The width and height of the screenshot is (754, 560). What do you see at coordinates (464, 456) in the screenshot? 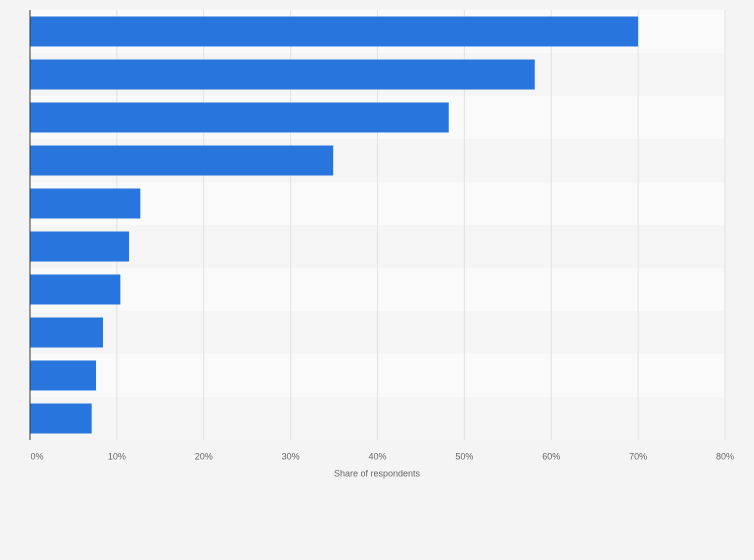
I see `x-tick-label: 50%` at bounding box center [464, 456].